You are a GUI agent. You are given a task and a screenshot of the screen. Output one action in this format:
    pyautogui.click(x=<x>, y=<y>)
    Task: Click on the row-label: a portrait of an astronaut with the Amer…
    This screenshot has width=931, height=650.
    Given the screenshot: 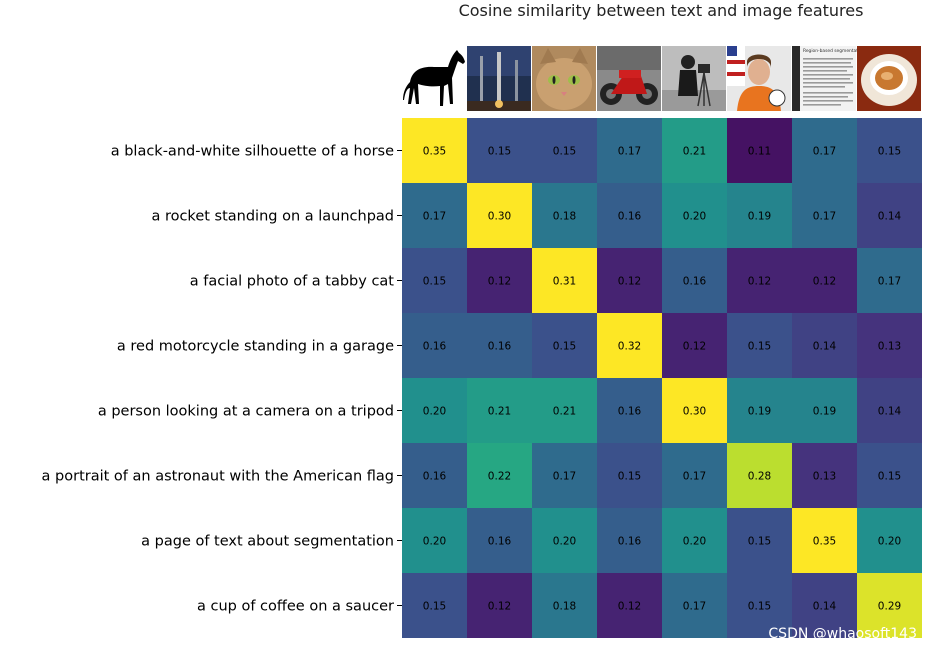 What is the action you would take?
    pyautogui.click(x=218, y=477)
    